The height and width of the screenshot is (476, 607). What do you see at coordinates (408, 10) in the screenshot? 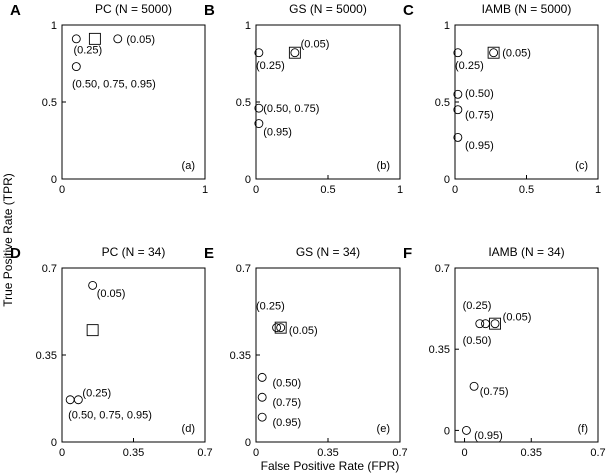
I see `panel-c-letter: C` at bounding box center [408, 10].